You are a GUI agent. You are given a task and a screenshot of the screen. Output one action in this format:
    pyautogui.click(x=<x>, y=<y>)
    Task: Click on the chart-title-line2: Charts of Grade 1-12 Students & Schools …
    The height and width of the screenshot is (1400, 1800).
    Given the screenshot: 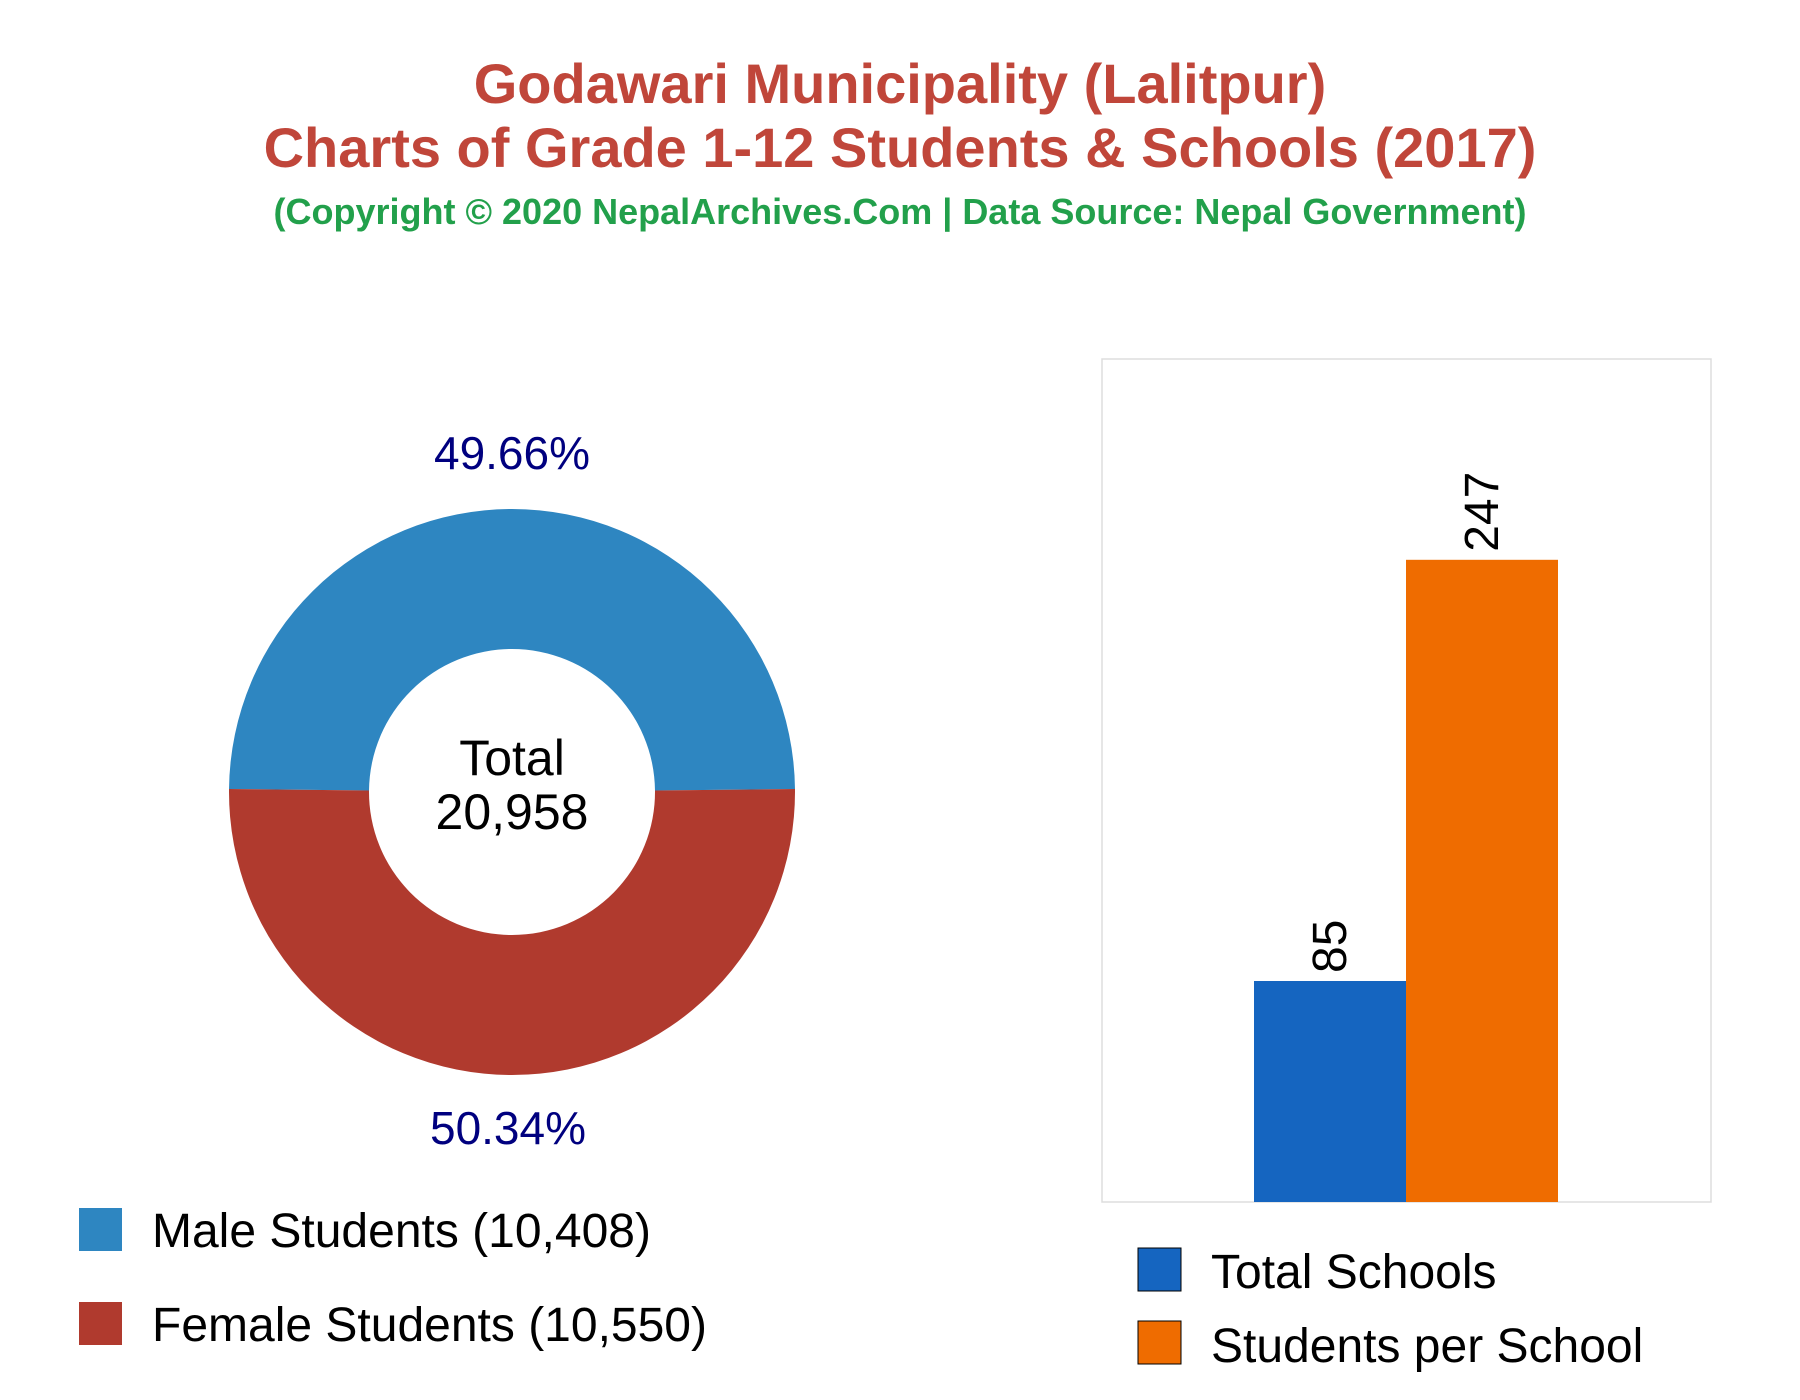 What is the action you would take?
    pyautogui.click(x=900, y=147)
    